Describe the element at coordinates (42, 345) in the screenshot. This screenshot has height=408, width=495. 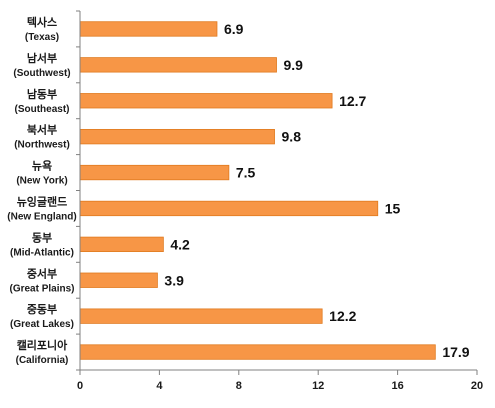
I see `category-label-ko: 캘리포니아` at that location.